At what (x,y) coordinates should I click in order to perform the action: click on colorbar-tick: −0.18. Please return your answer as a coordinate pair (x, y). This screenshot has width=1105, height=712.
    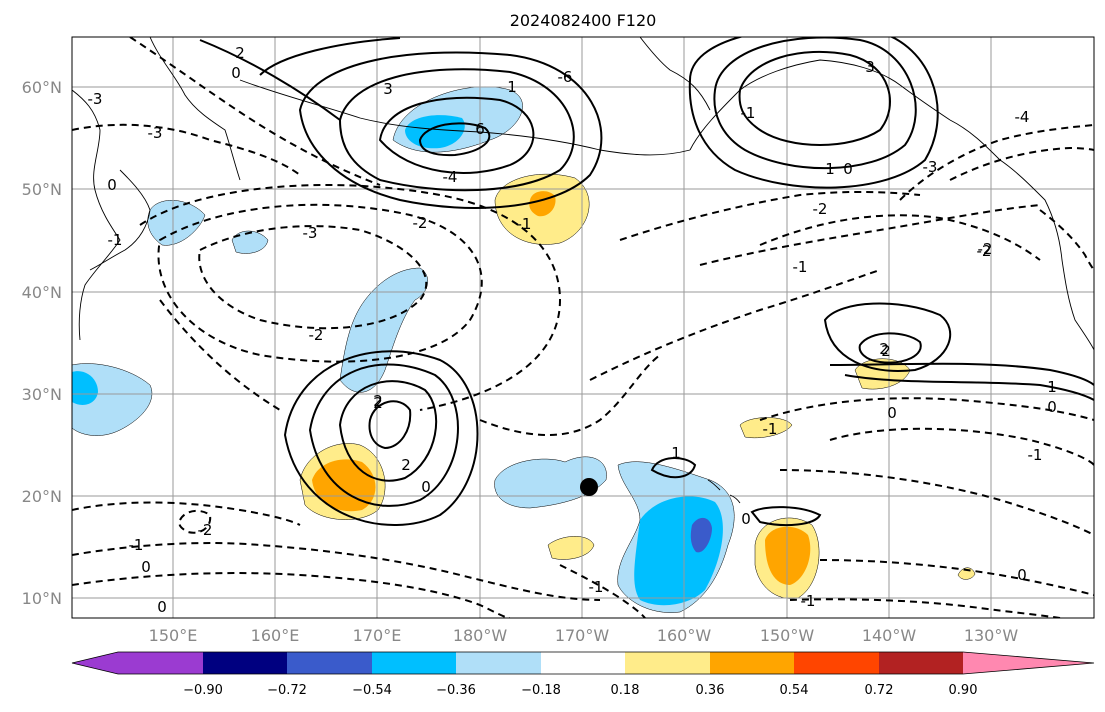
    Looking at the image, I should click on (541, 690).